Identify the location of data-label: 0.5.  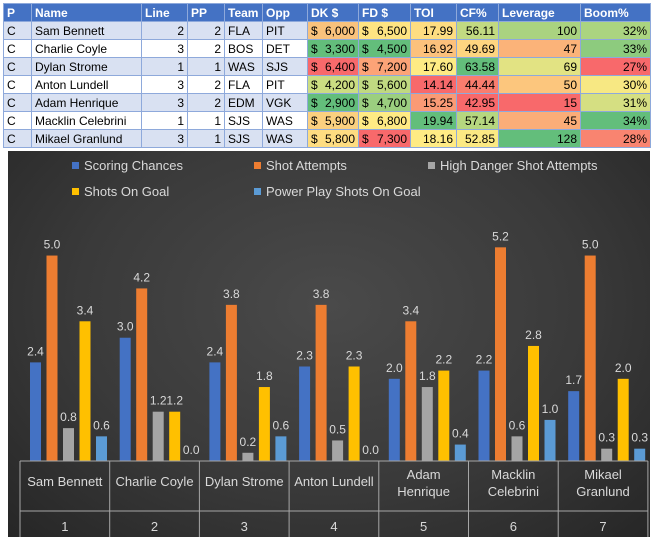
(337, 429).